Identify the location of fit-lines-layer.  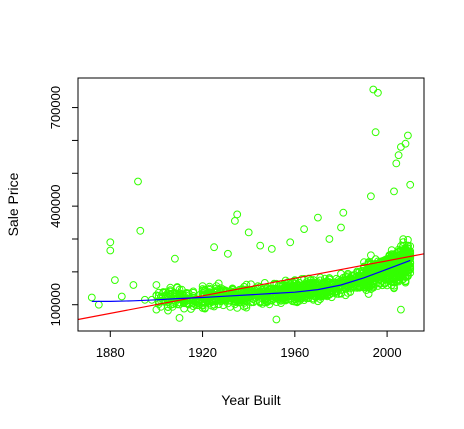
(251, 287).